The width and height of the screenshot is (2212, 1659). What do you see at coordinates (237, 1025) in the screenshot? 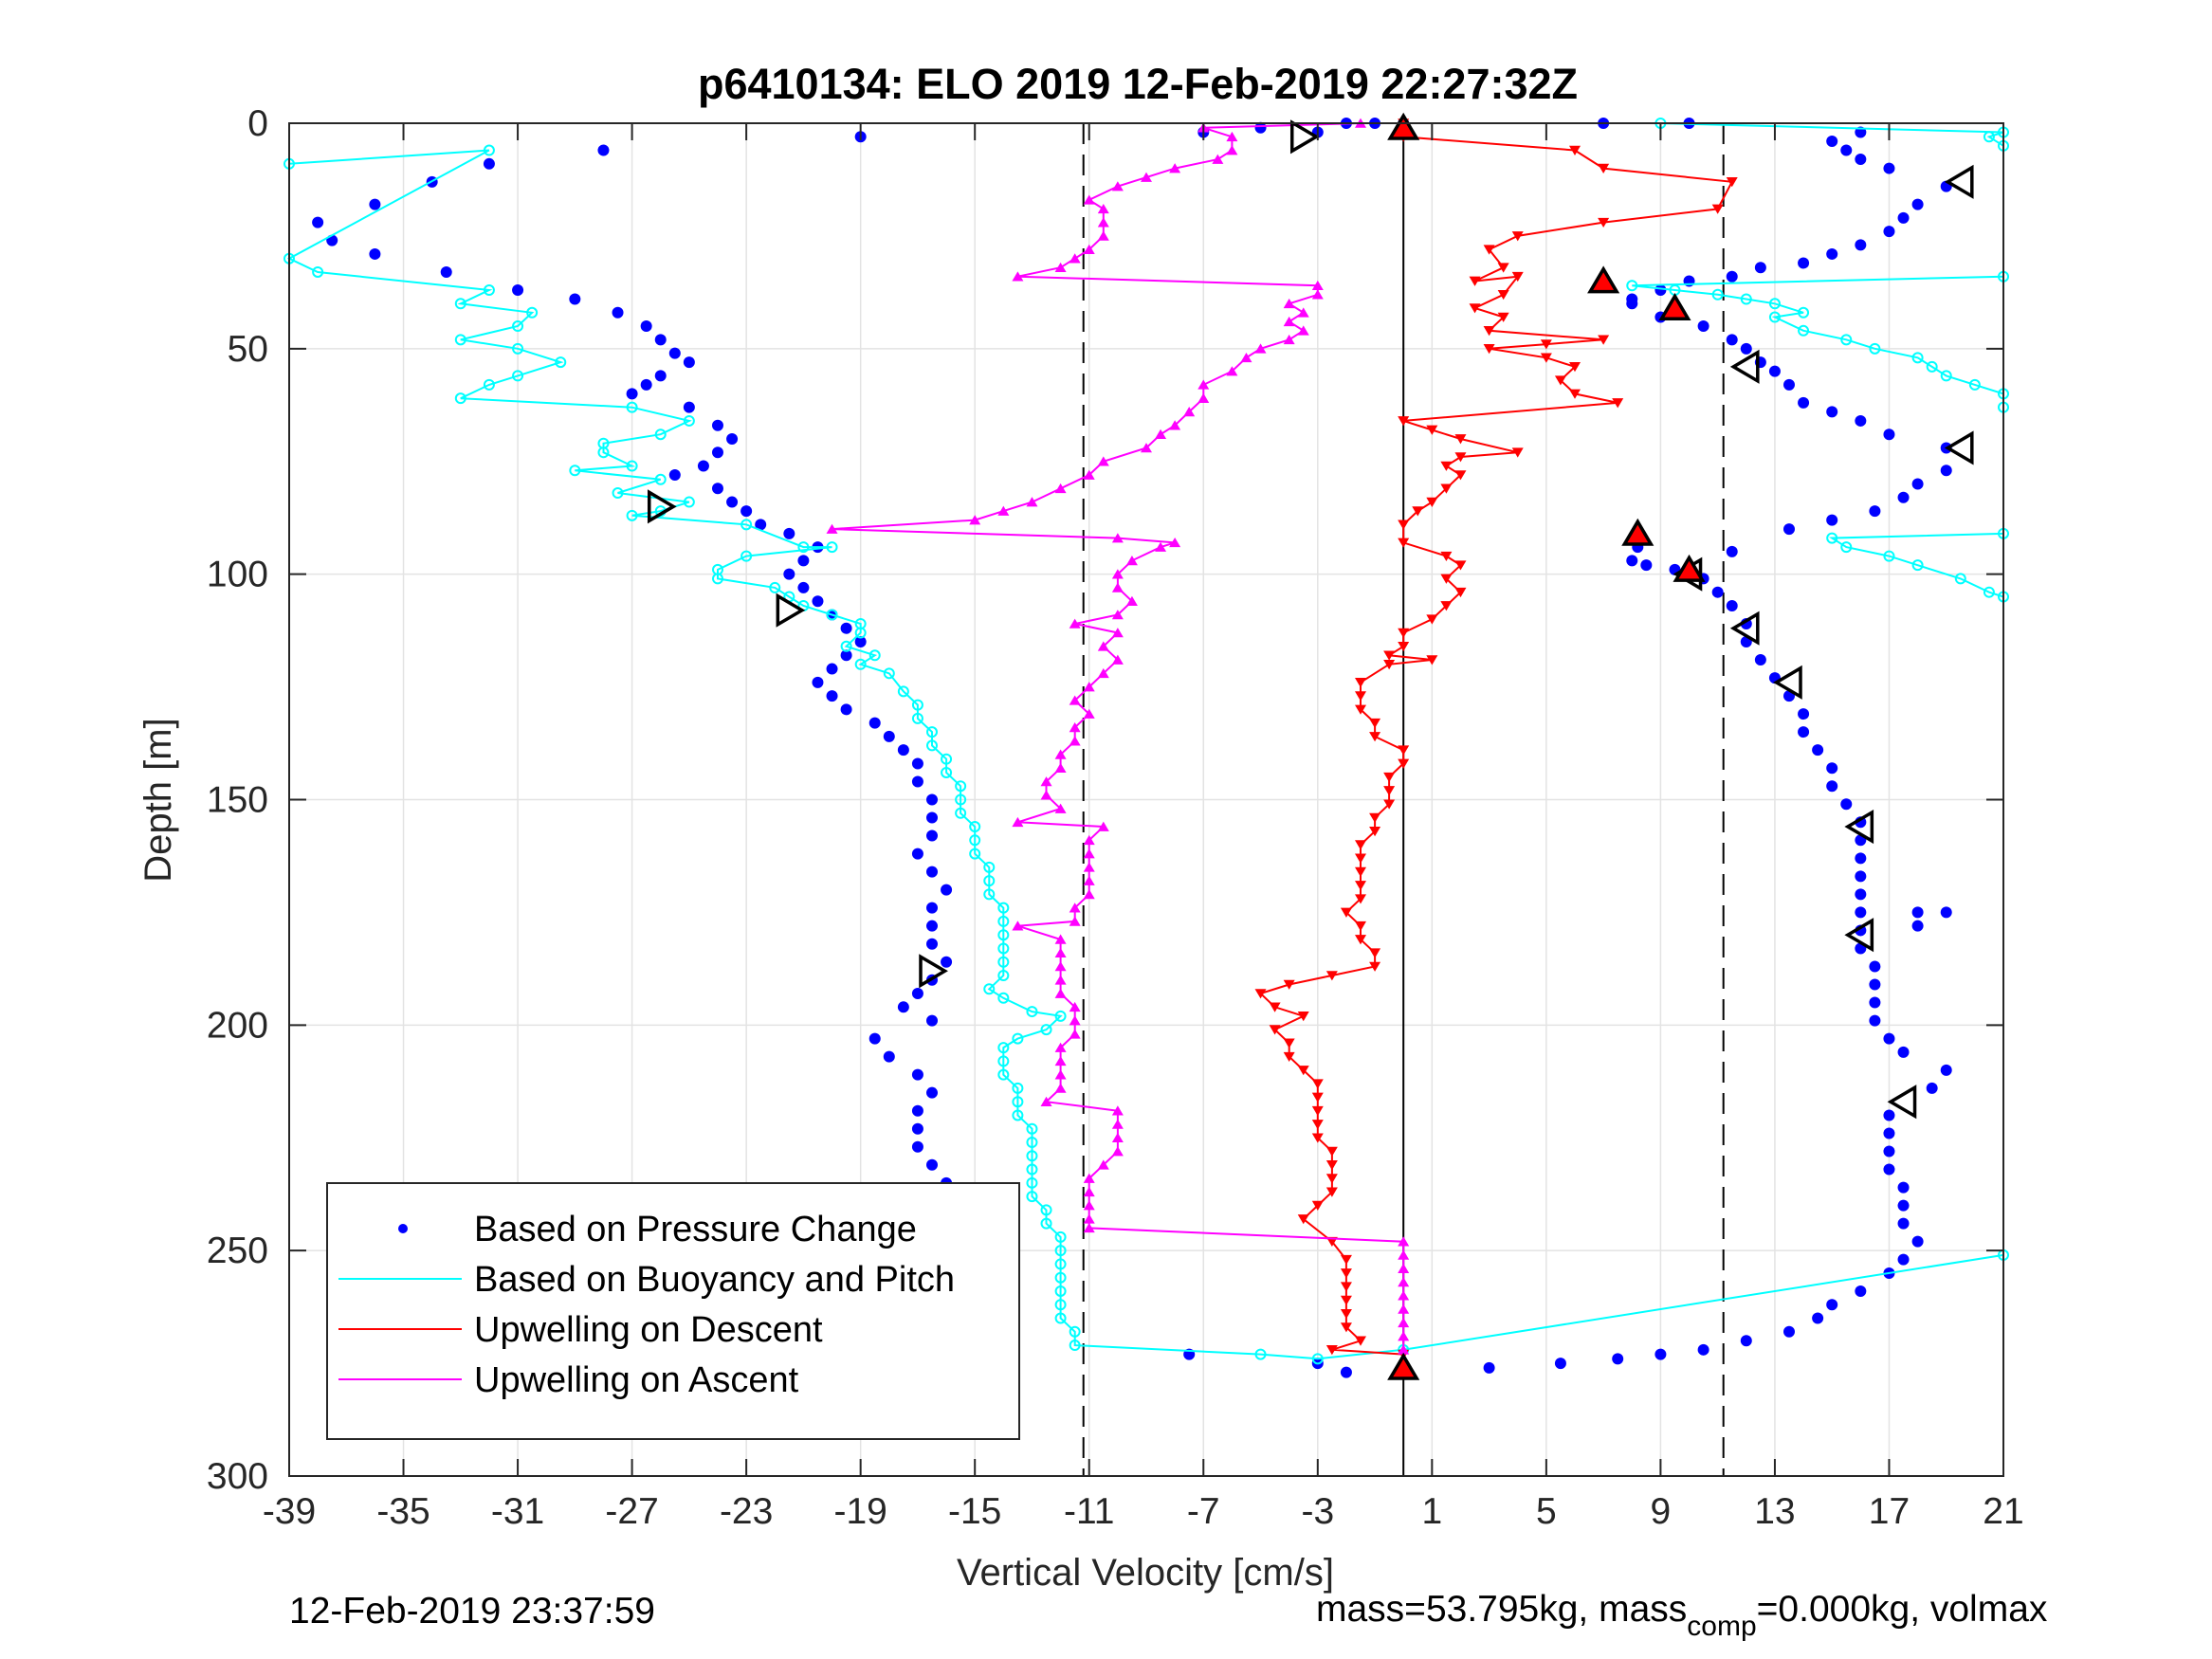
I see `y-tick-label: 200` at bounding box center [237, 1025].